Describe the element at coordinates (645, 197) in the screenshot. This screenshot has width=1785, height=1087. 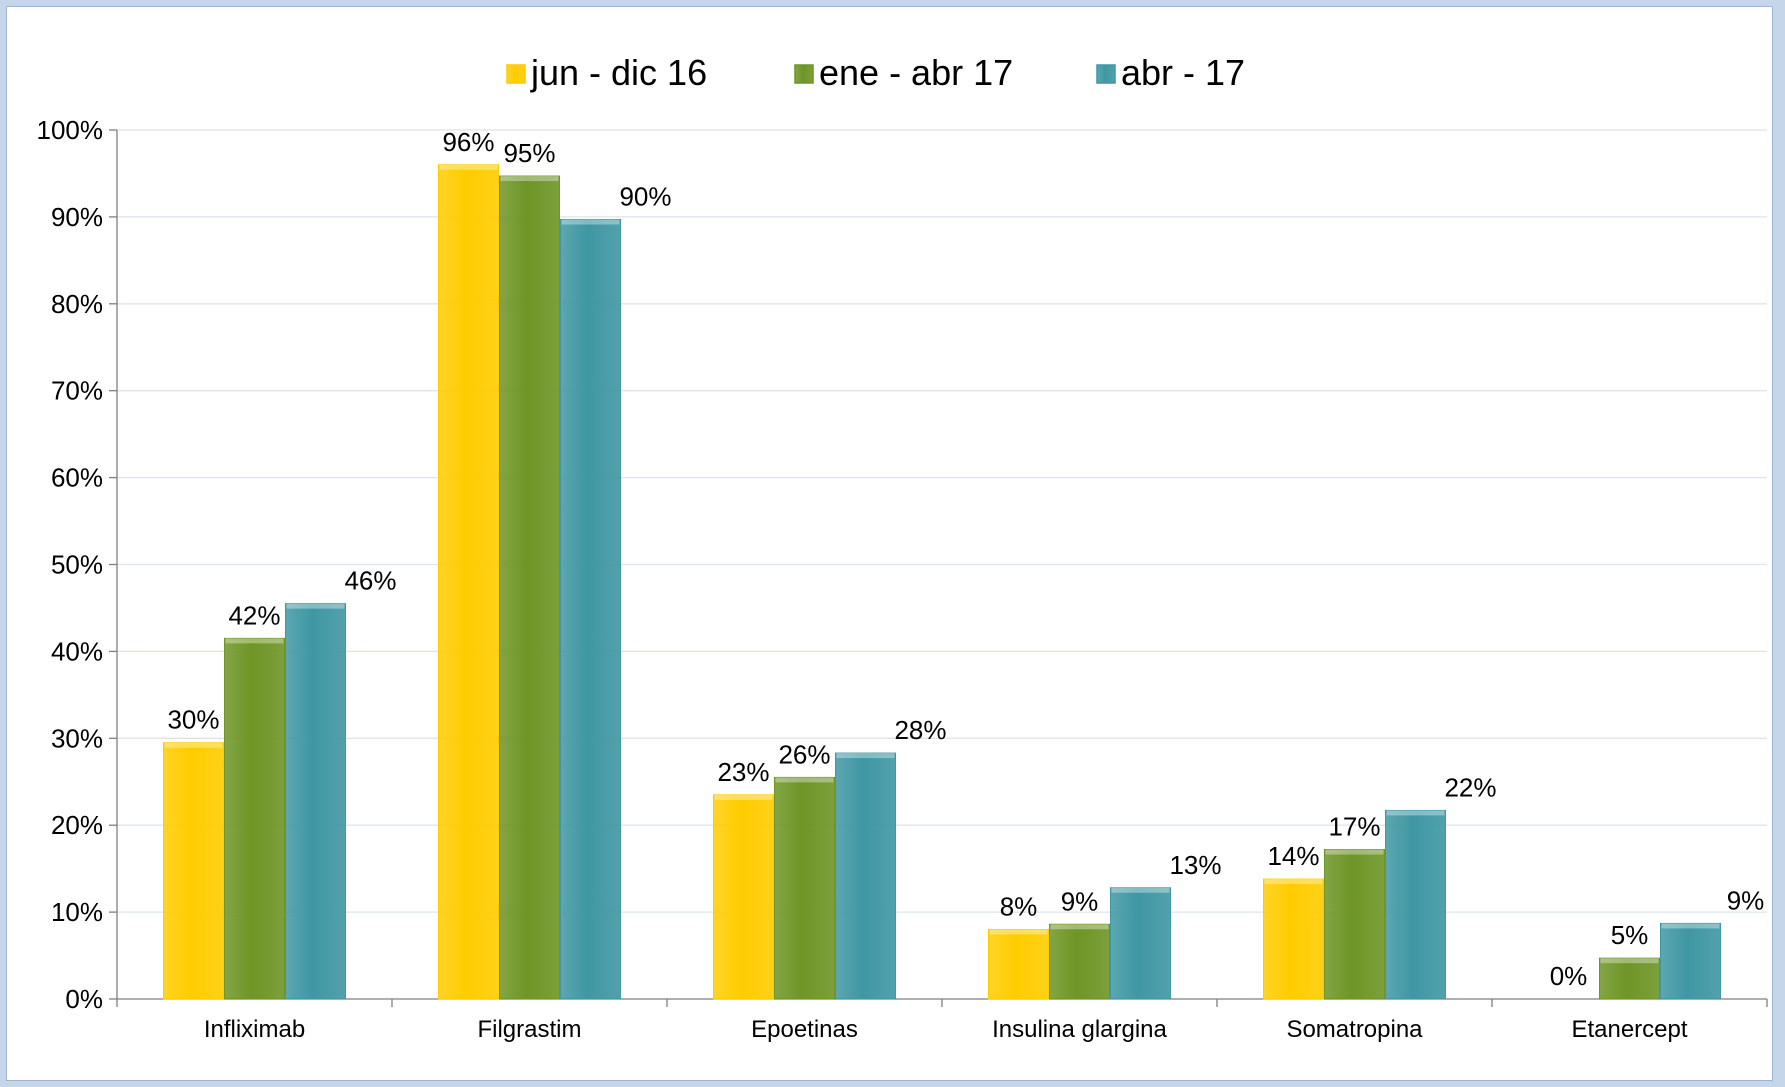
I see `data-label: 90%` at that location.